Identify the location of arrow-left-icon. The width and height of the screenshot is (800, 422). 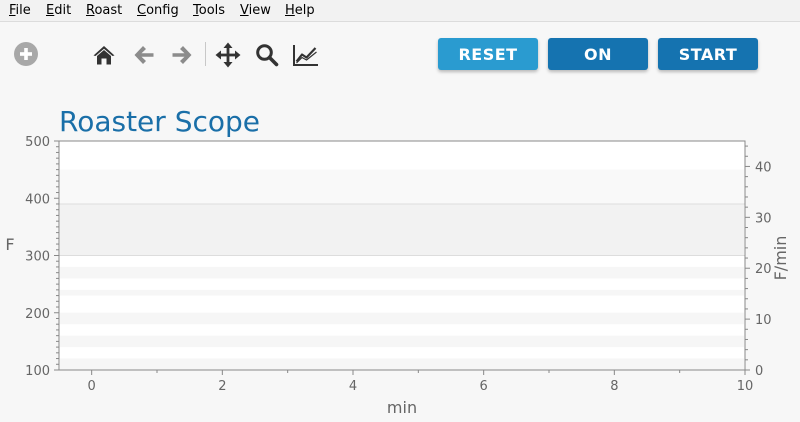
(144, 55).